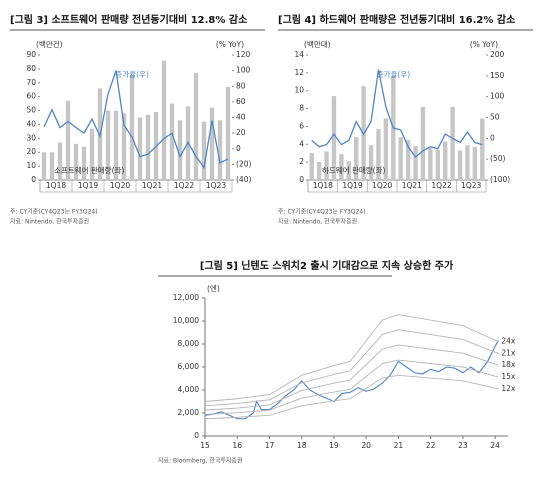  What do you see at coordinates (237, 445) in the screenshot?
I see `x-tick-label: 16` at bounding box center [237, 445].